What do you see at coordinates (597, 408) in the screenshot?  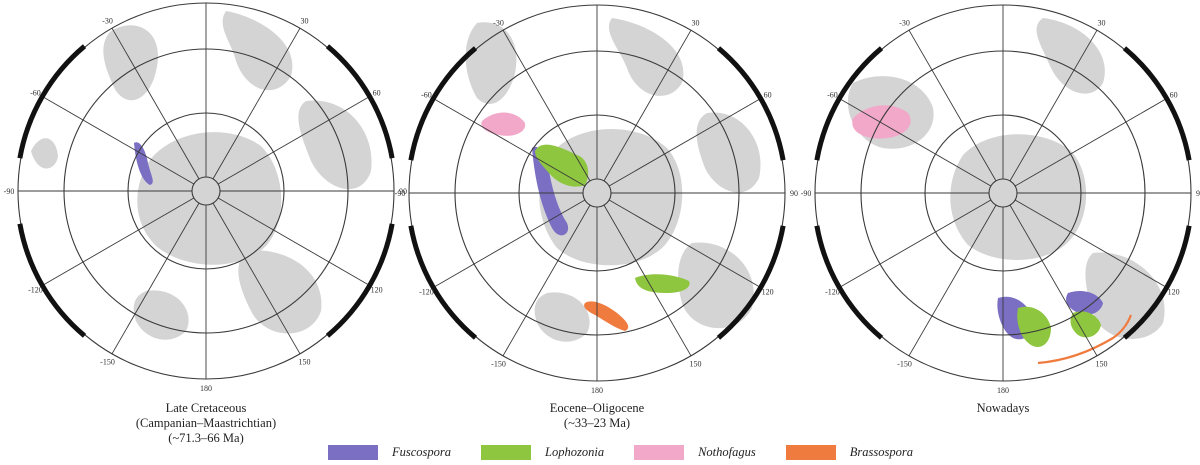 I see `caption-line: Eocene–Oligocene` at bounding box center [597, 408].